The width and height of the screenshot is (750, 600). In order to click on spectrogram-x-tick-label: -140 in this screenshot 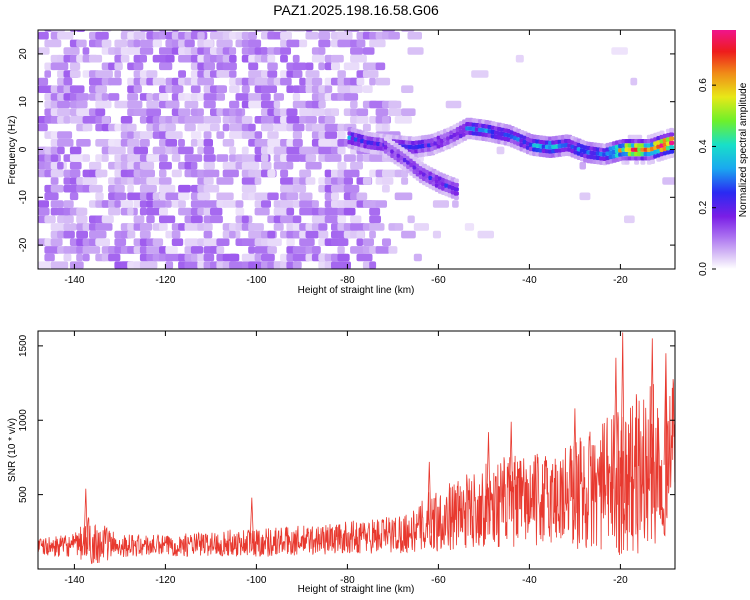, I will do `click(74, 280)`.